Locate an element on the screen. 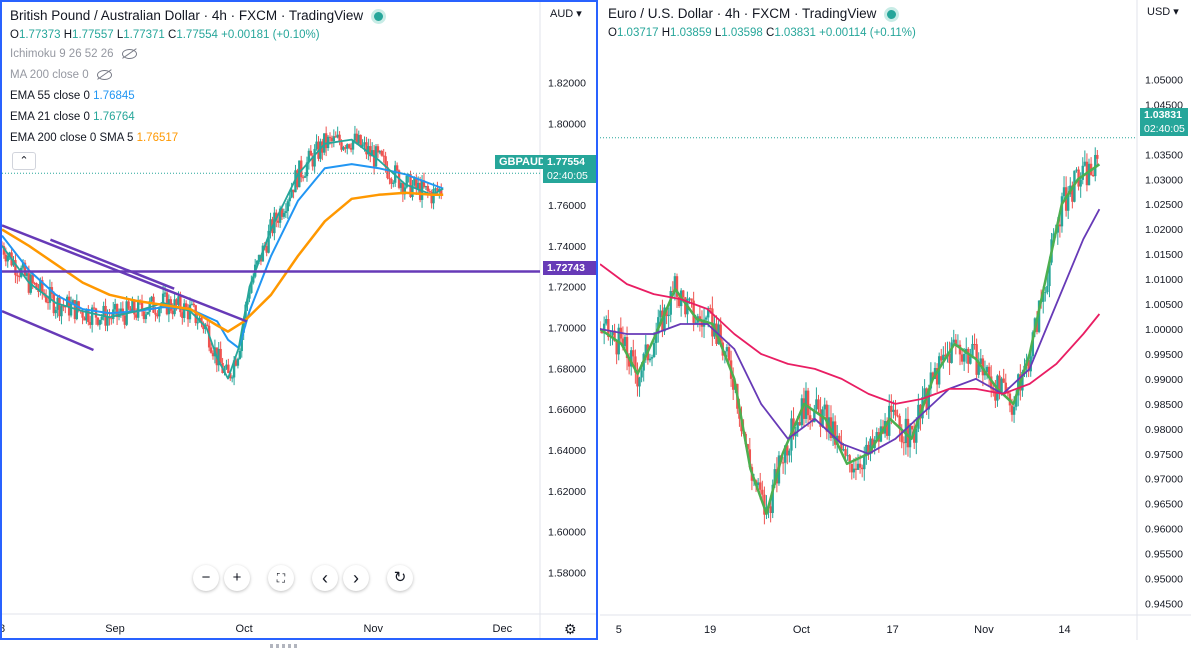 Image resolution: width=1191 pixels, height=652 pixels. y-tick-label: 0.95000 is located at coordinates (1164, 580).